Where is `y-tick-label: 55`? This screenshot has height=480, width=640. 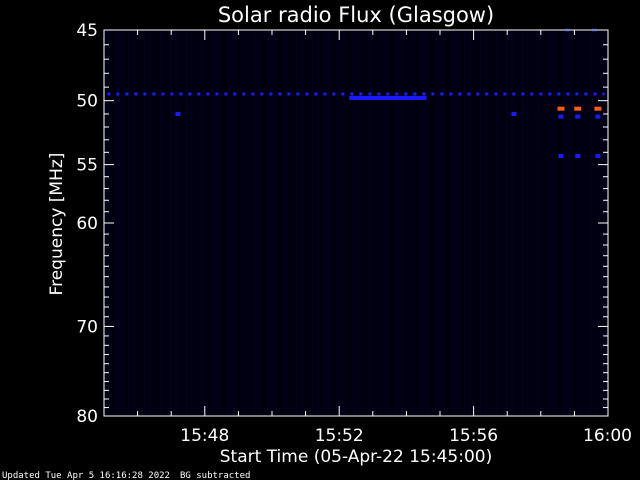 y-tick-label: 55 is located at coordinates (87, 166).